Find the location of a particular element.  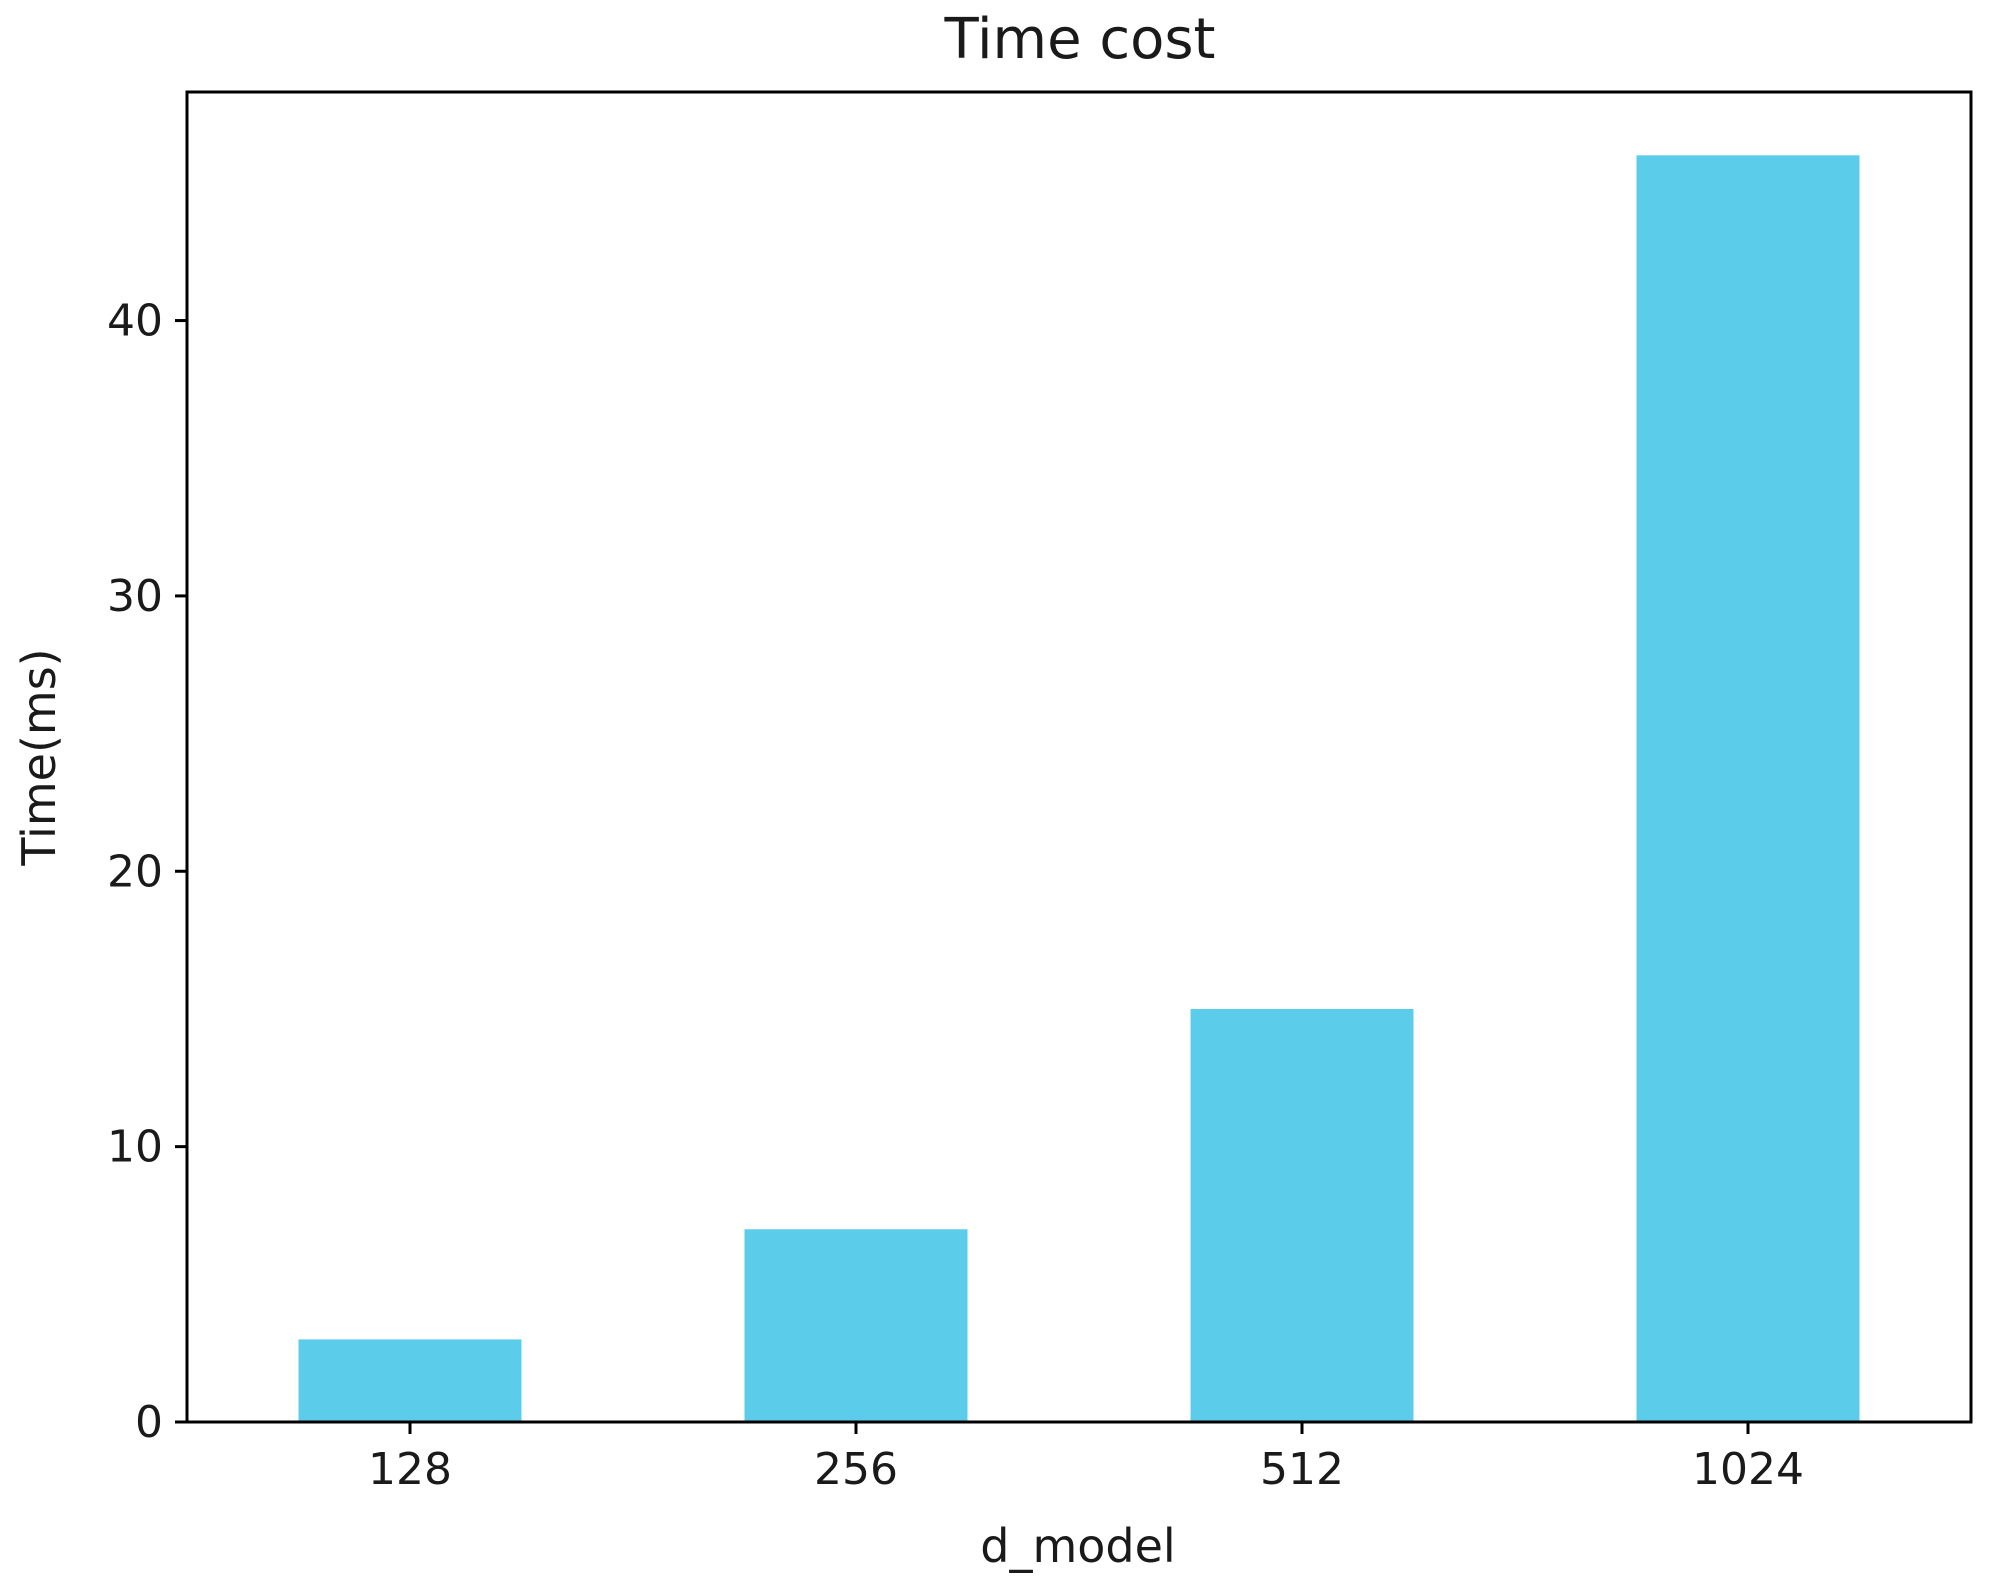

x-axis-ticks: 128 256 512 1024 is located at coordinates (1086, 1458).